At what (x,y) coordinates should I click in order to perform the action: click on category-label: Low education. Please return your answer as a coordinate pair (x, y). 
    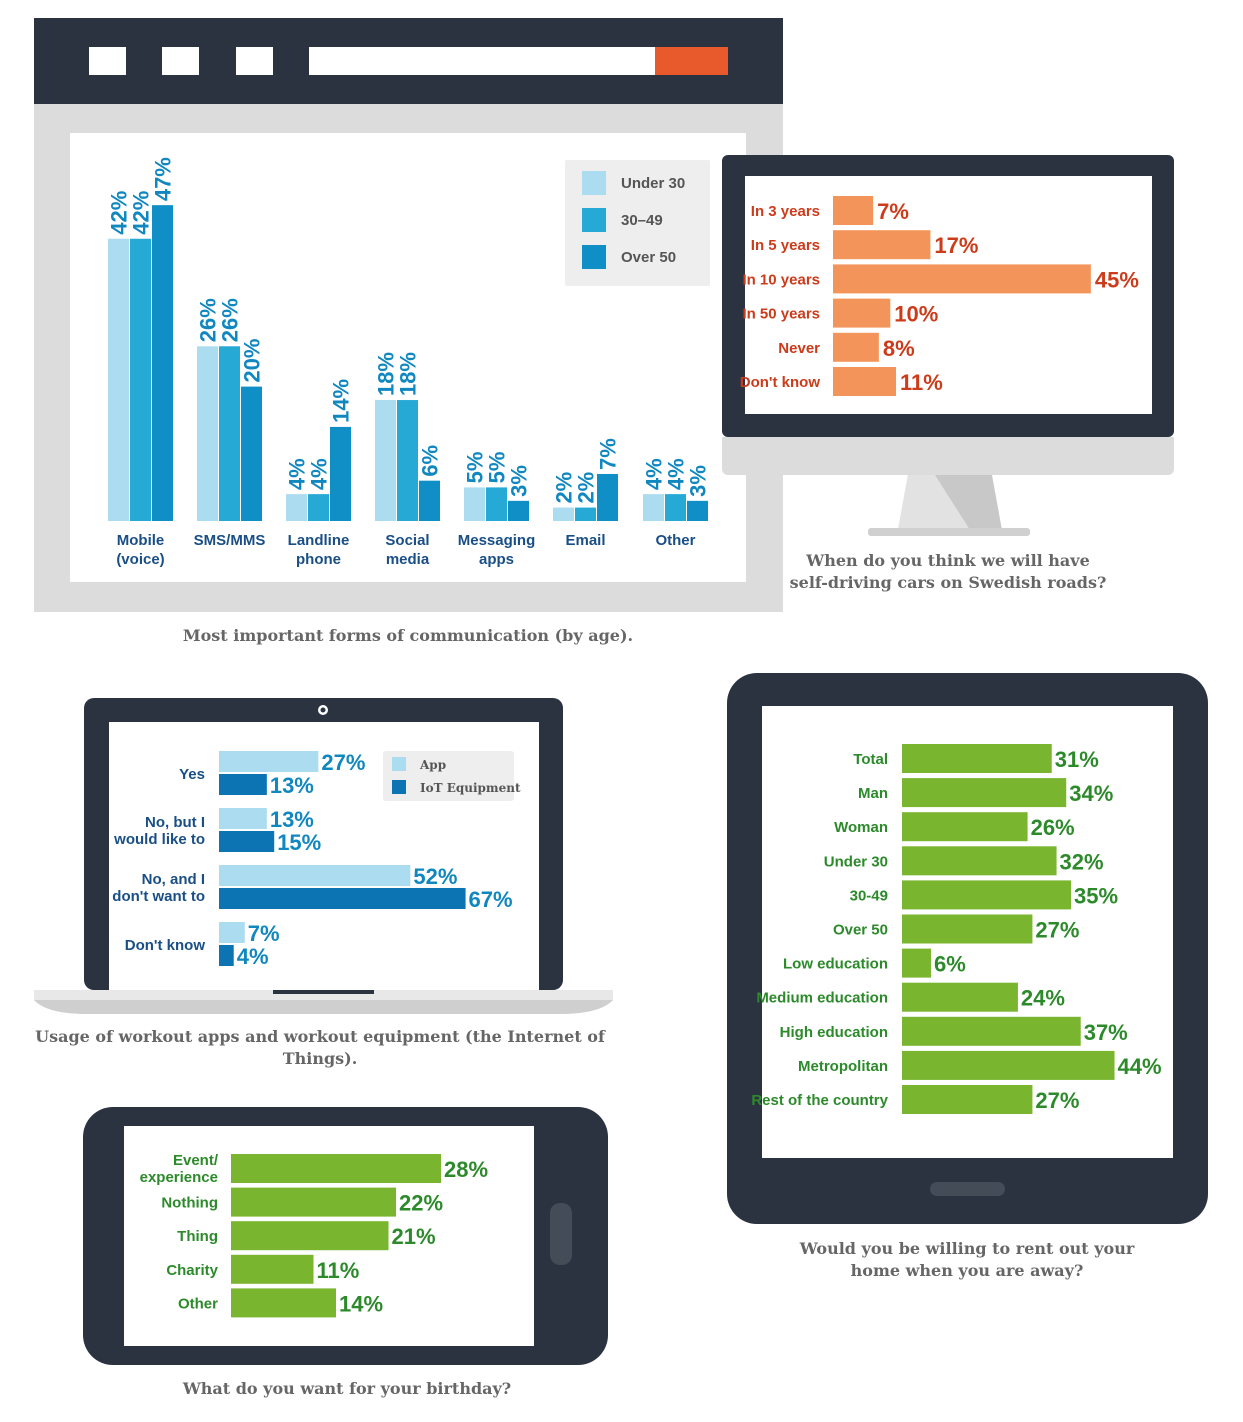
    Looking at the image, I should click on (835, 964).